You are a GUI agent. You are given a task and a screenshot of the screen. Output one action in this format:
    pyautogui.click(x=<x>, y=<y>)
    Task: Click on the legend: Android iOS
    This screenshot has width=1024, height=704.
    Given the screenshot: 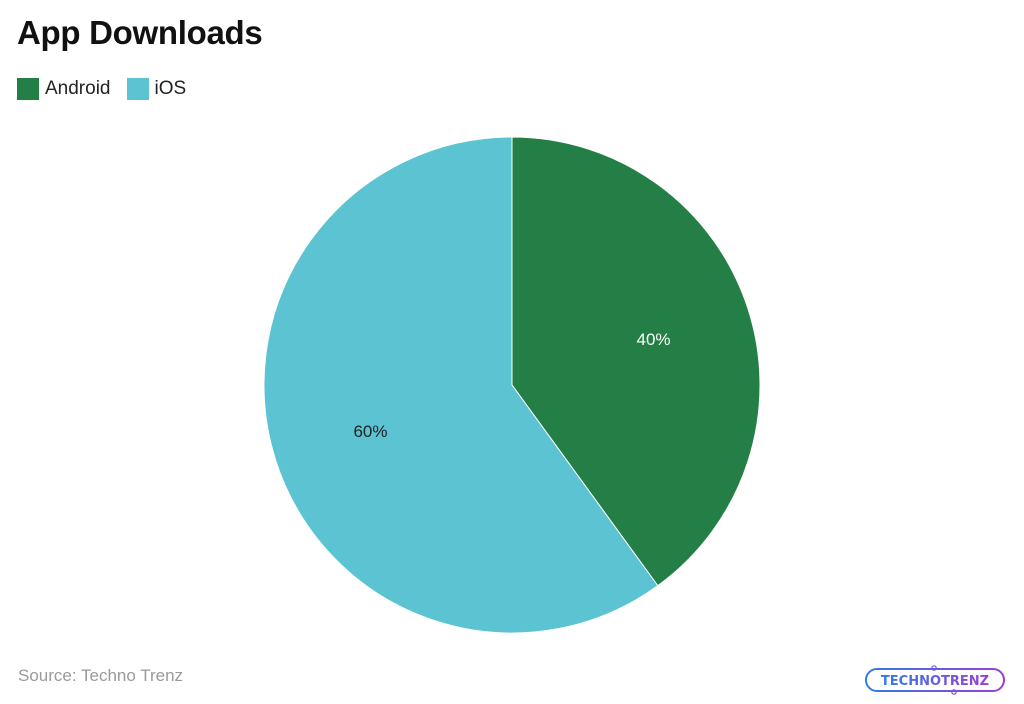 What is the action you would take?
    pyautogui.click(x=109, y=89)
    